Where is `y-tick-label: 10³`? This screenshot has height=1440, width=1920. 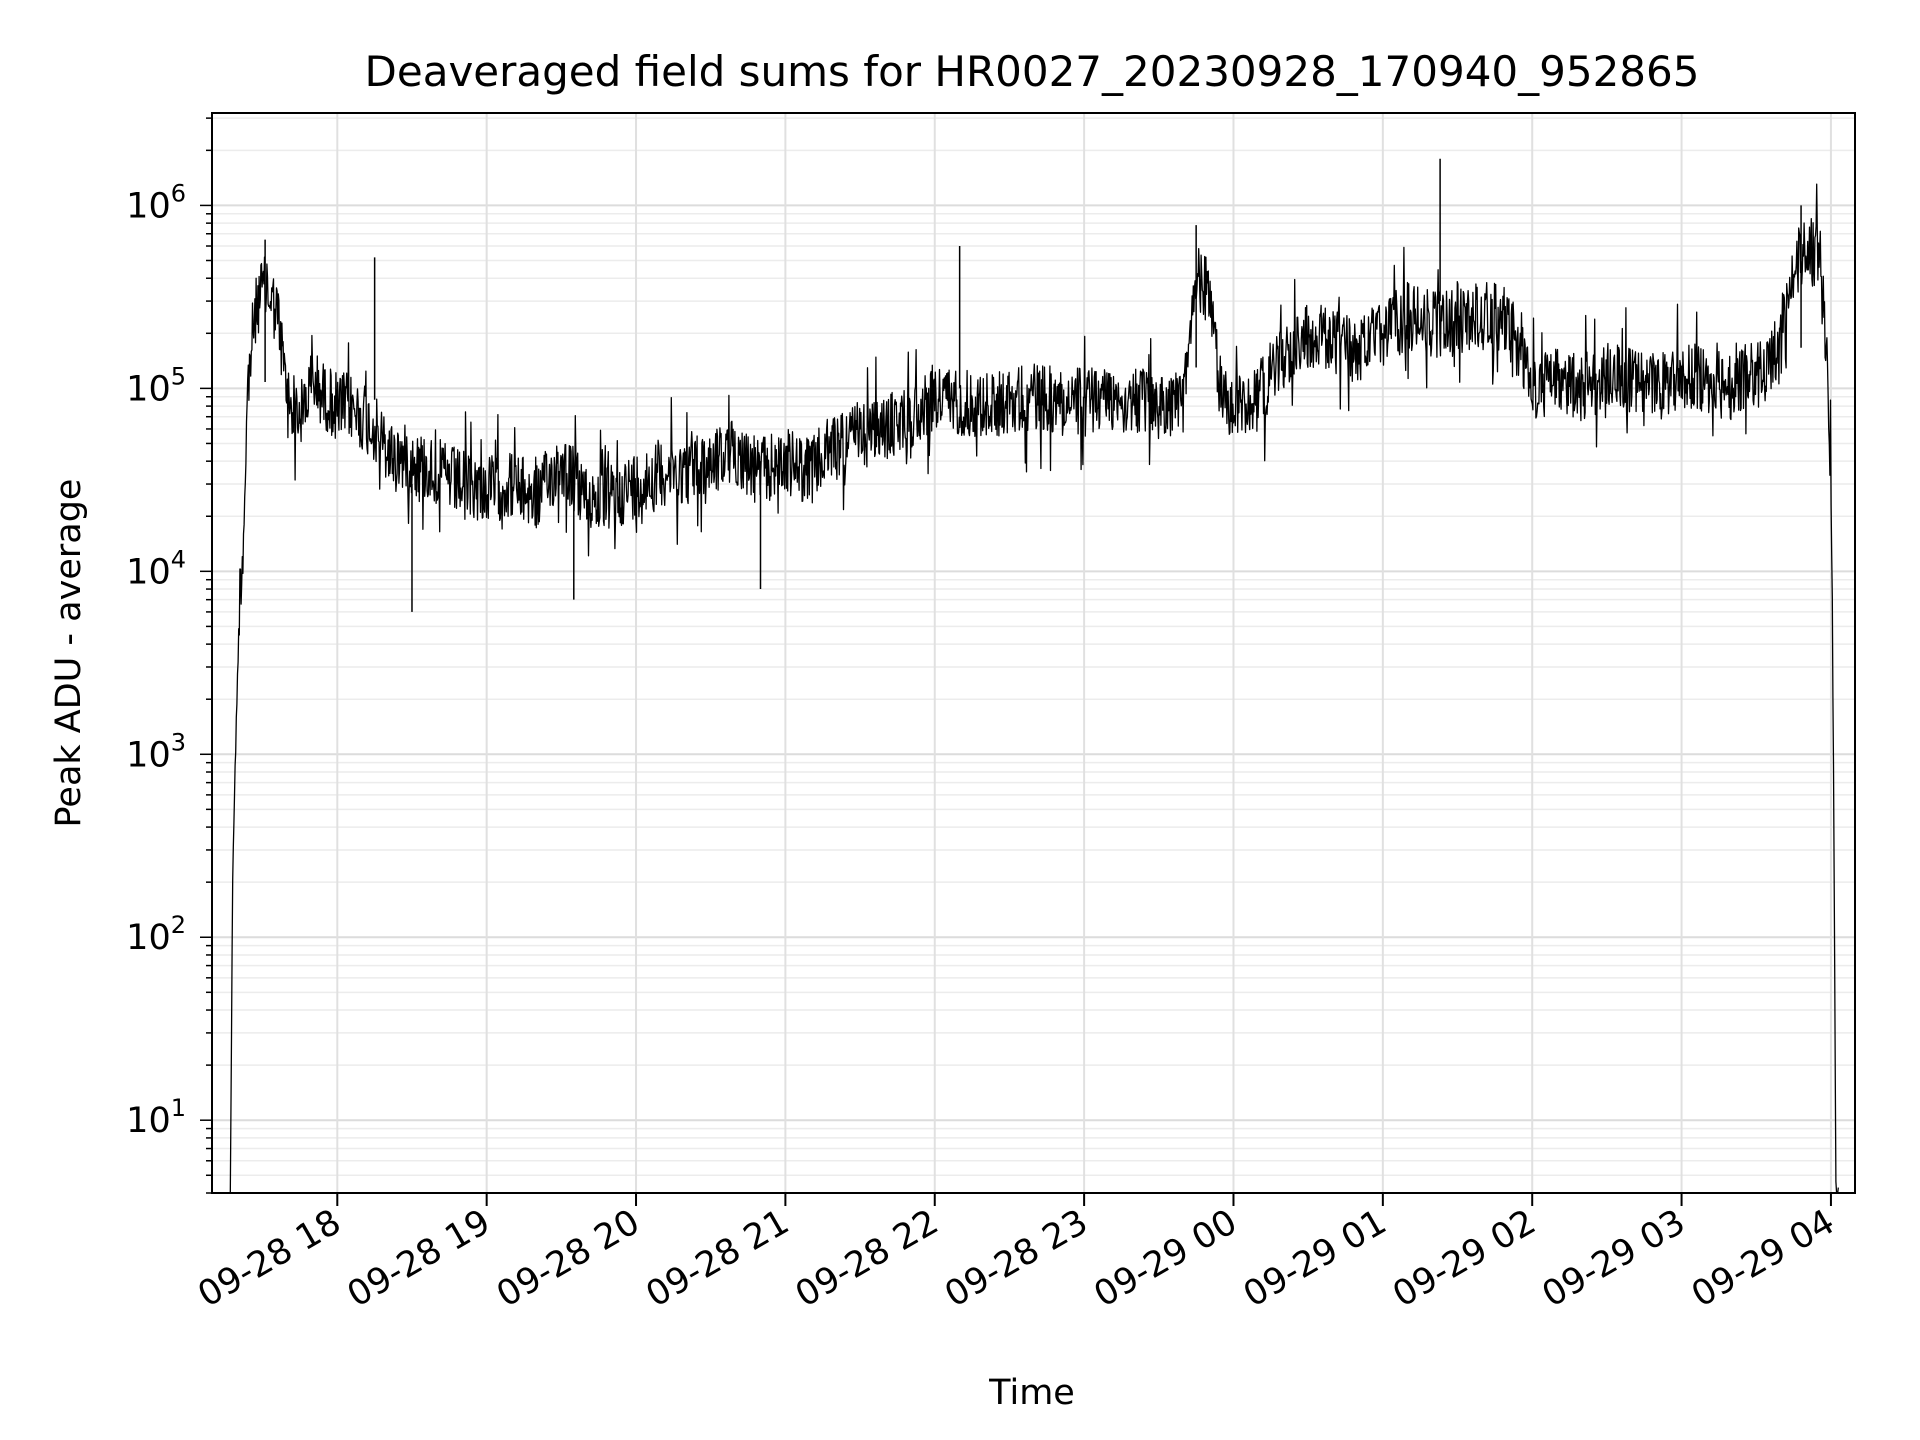
y-tick-label: 10³ is located at coordinates (156, 751).